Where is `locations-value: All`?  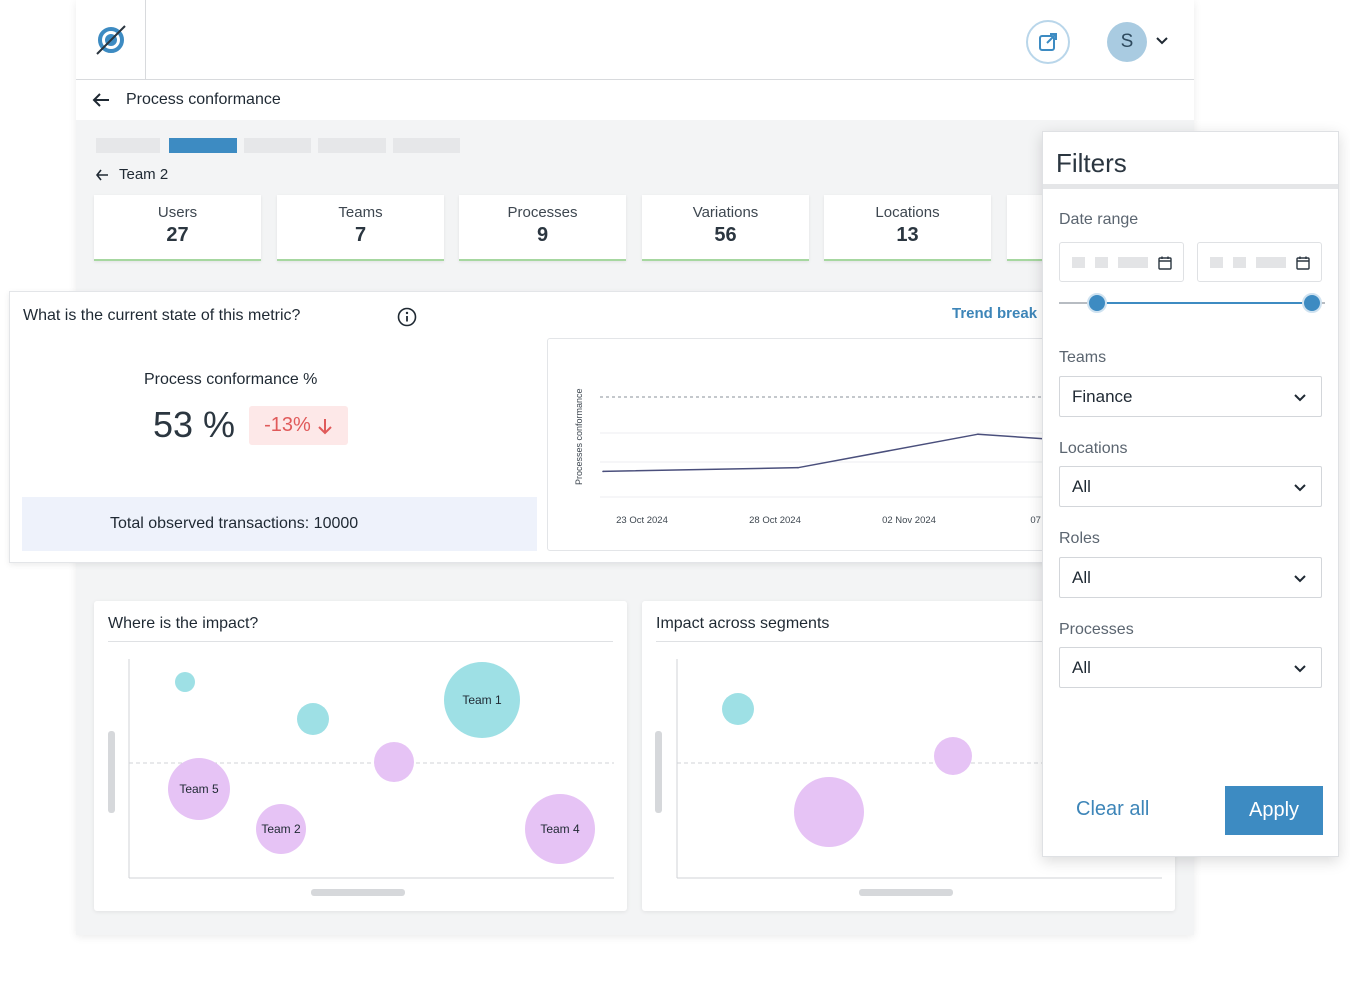
locations-value: All is located at coordinates (1081, 486).